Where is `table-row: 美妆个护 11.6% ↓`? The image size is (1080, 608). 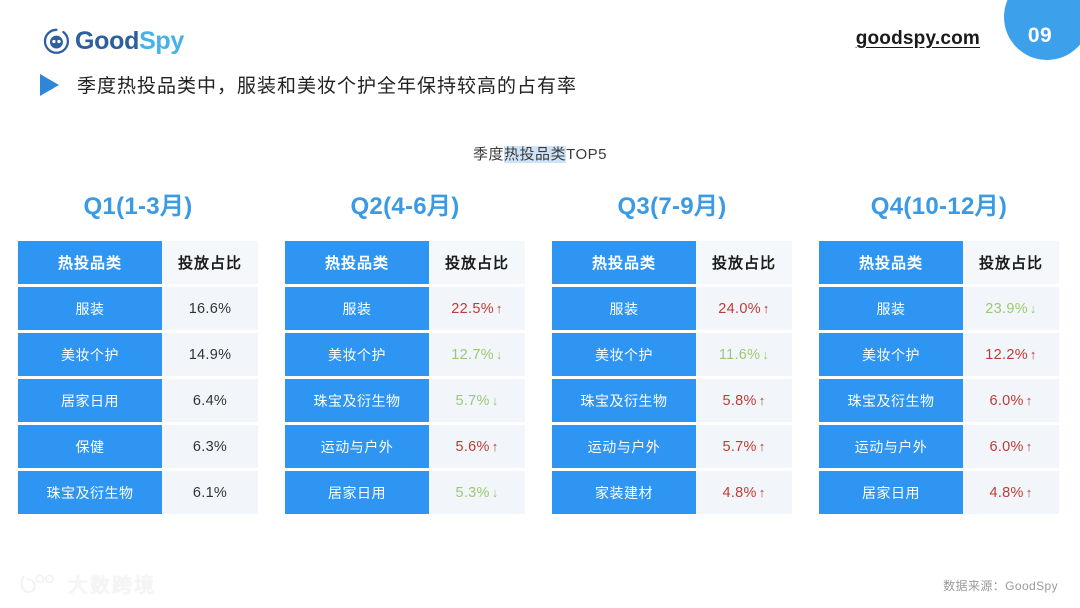 table-row: 美妆个护 11.6% ↓ is located at coordinates (672, 354).